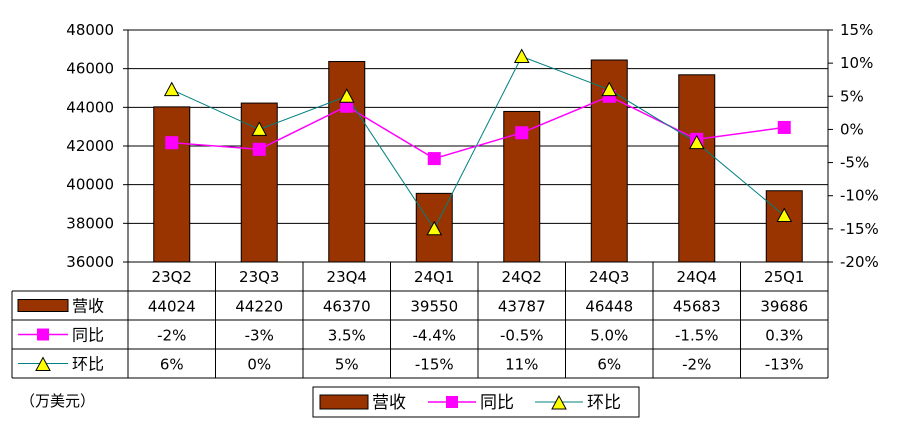  Describe the element at coordinates (784, 277) in the screenshot. I see `category-label: 25Q1` at that location.